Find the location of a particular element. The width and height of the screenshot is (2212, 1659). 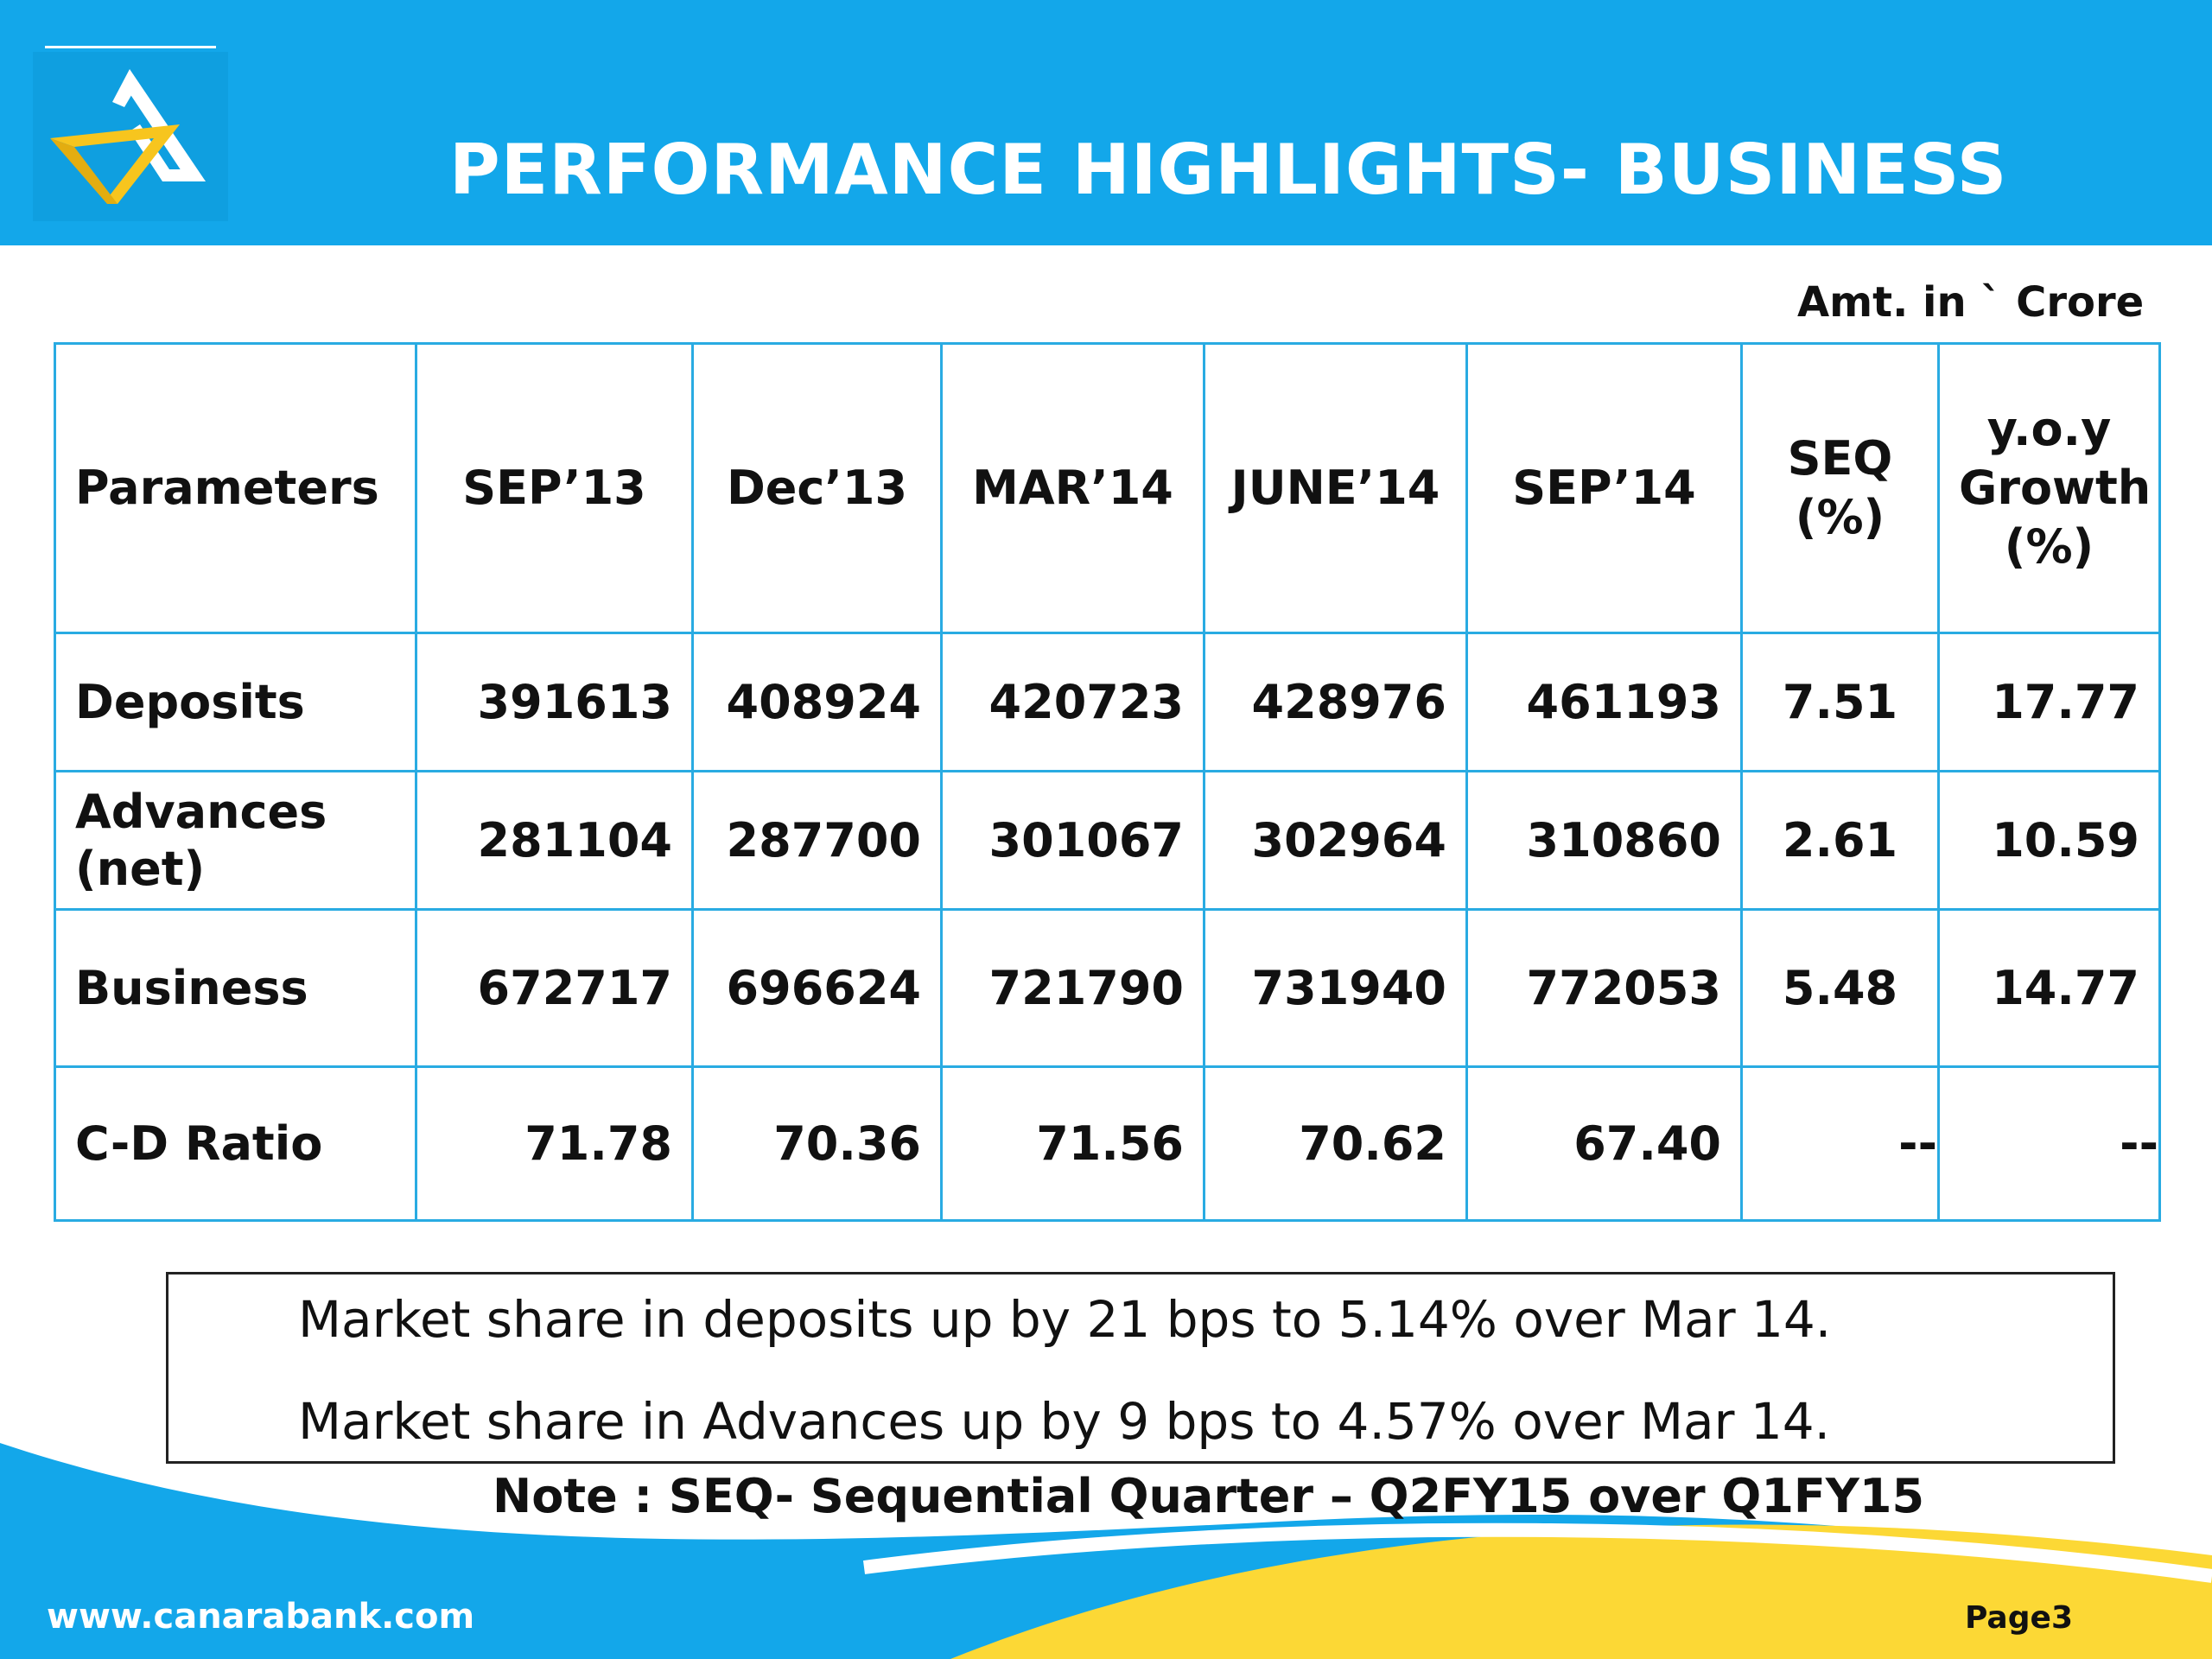

row-param: Advances (net) is located at coordinates (235, 840).